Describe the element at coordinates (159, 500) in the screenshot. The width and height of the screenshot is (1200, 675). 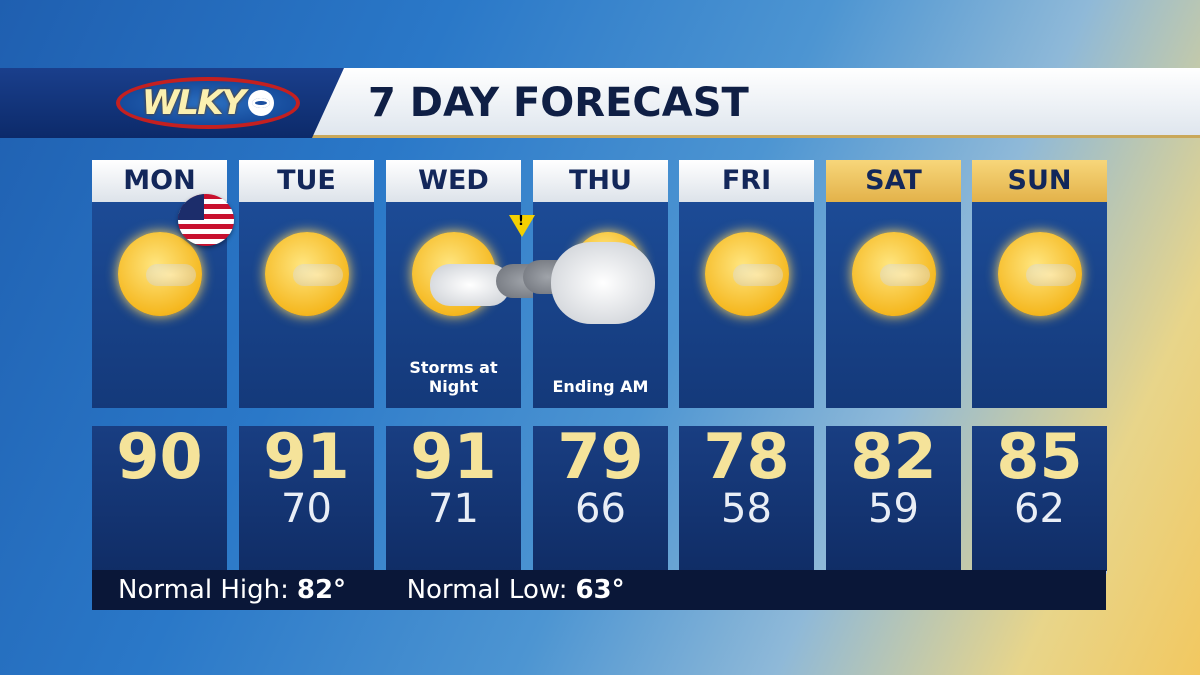
I see `temp-panel: 90` at that location.